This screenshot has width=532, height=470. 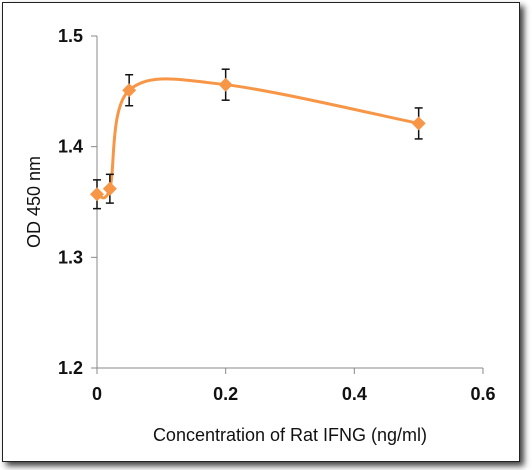 What do you see at coordinates (354, 394) in the screenshot?
I see `x-tick-label: 0.4` at bounding box center [354, 394].